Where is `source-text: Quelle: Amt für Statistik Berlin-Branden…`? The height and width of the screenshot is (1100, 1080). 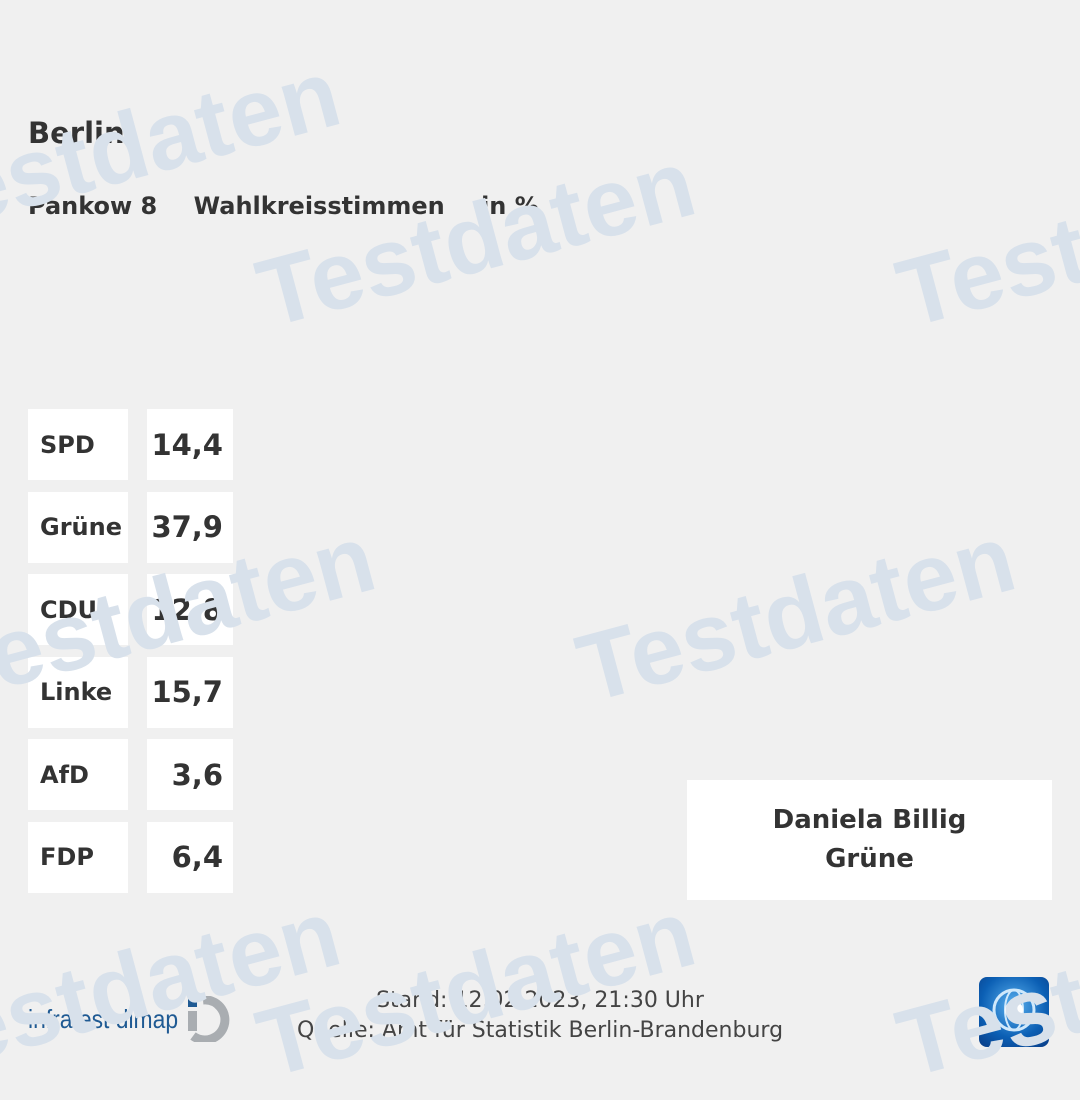 source-text: Quelle: Amt für Statistik Berlin-Branden… is located at coordinates (540, 1030).